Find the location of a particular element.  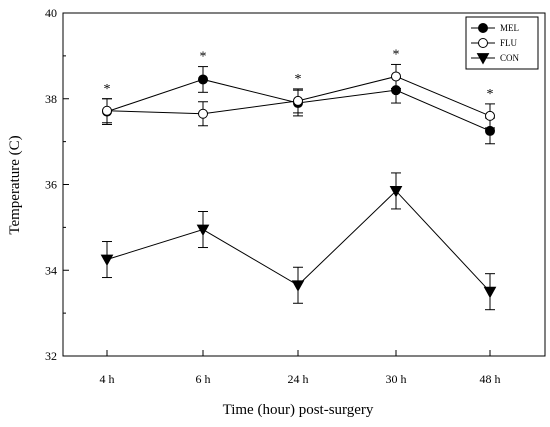

y-axis: 32 34 36 38 40 is located at coordinates (57, 184).